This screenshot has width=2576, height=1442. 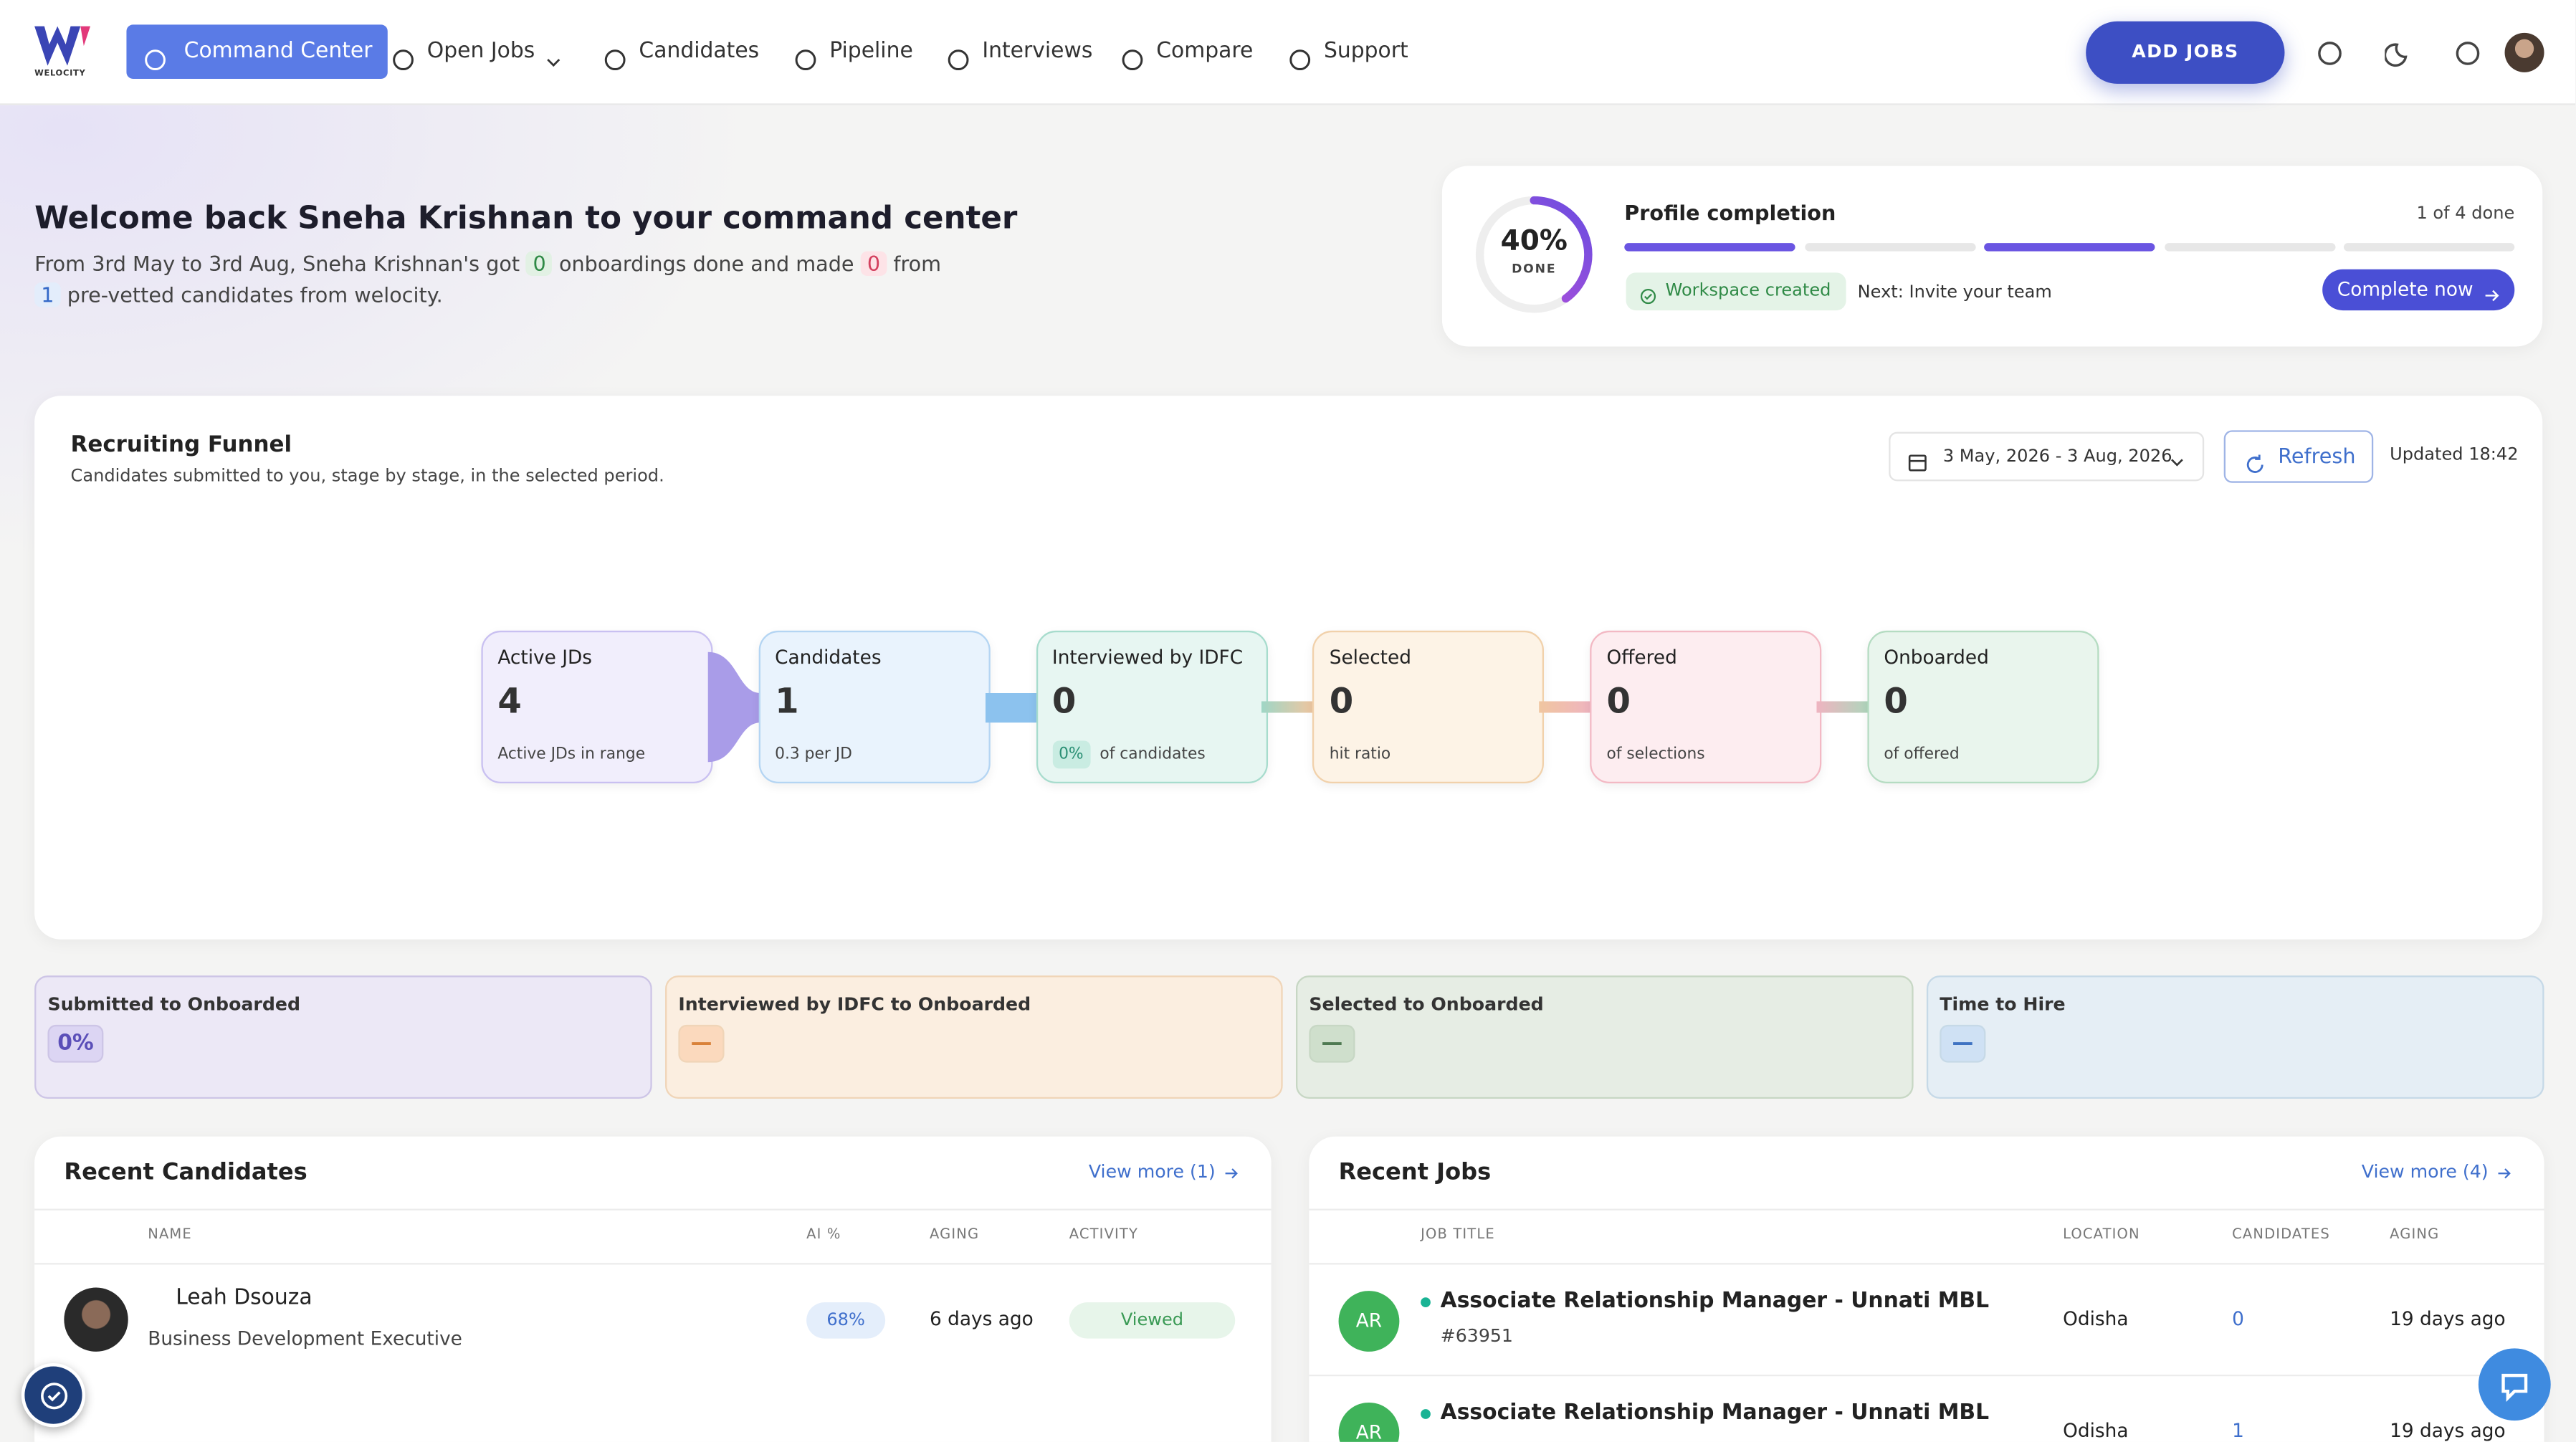 What do you see at coordinates (2504, 1174) in the screenshot?
I see `arrow-icon` at bounding box center [2504, 1174].